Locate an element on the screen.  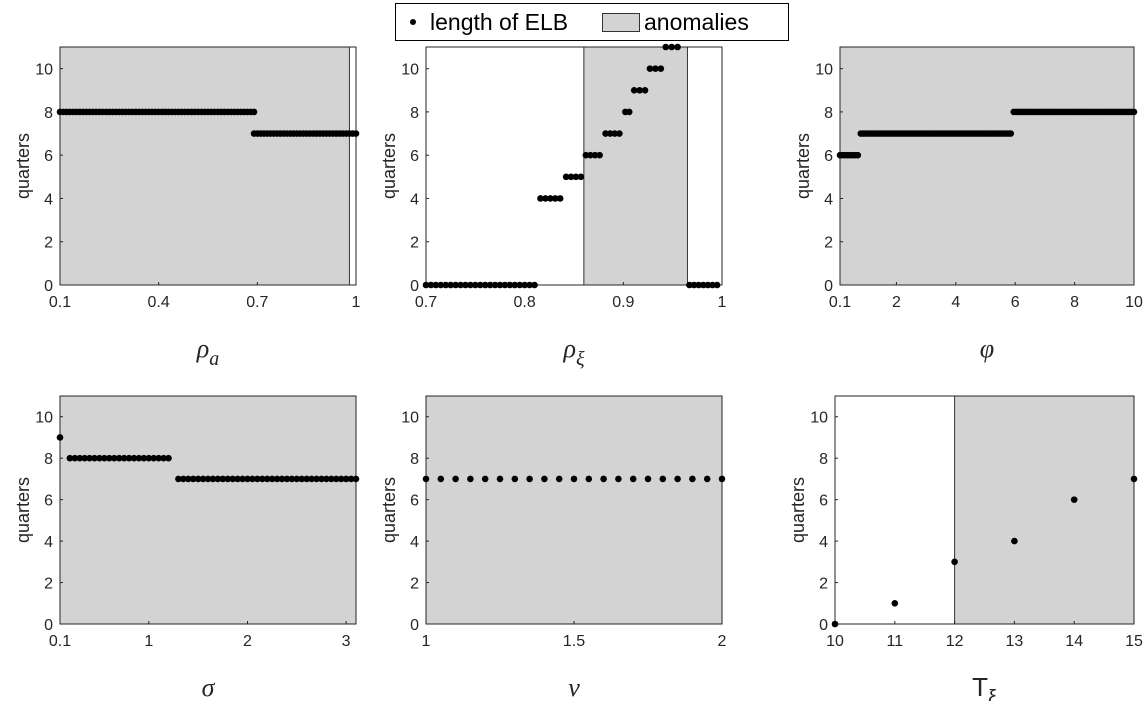
legend: length of ELB anomalies is located at coordinates (592, 22).